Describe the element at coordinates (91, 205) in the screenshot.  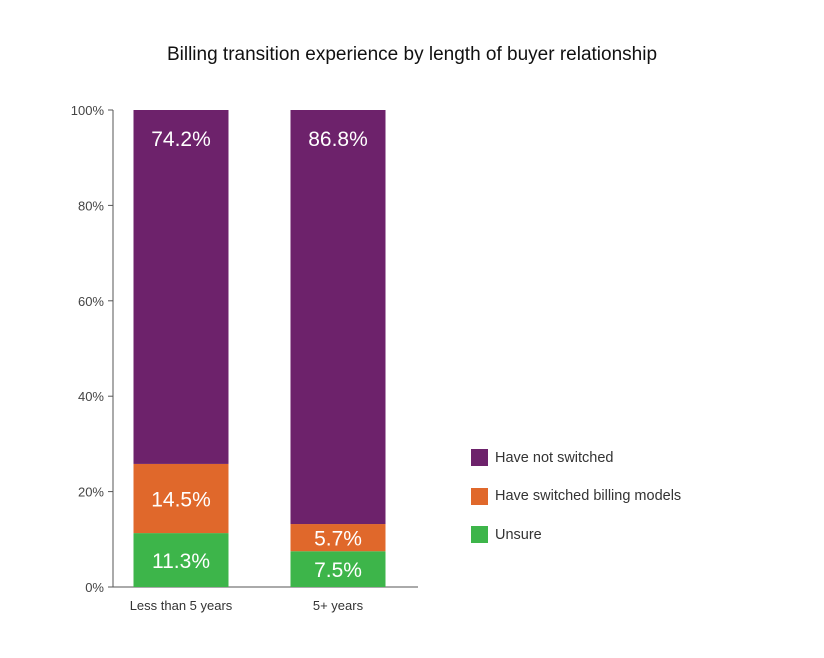
I see `y-tick-label: 80%` at that location.